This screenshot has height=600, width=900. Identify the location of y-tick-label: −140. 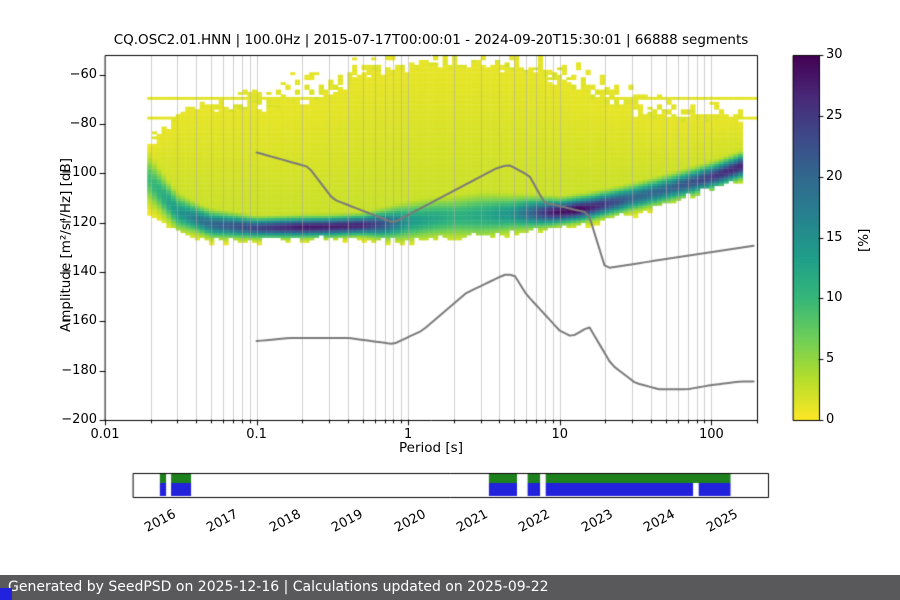
(79, 272).